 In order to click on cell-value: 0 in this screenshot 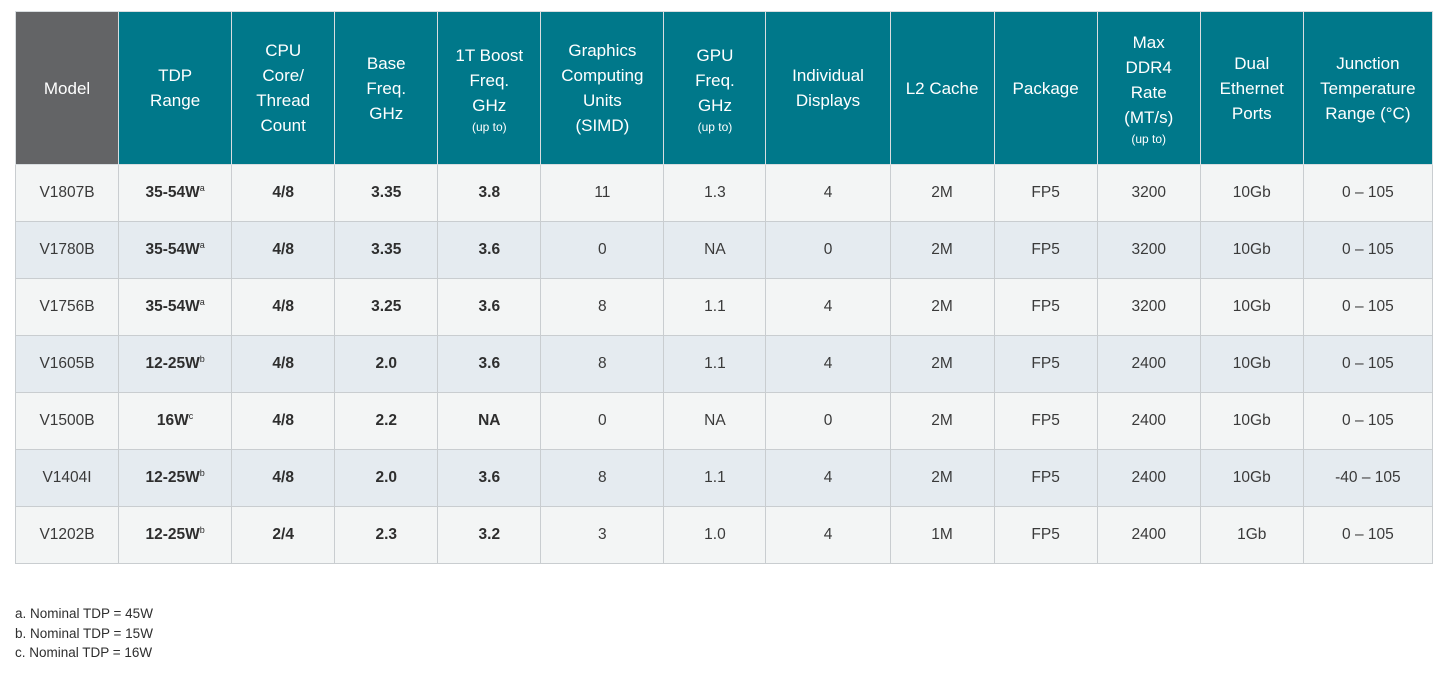, I will do `click(828, 249)`.